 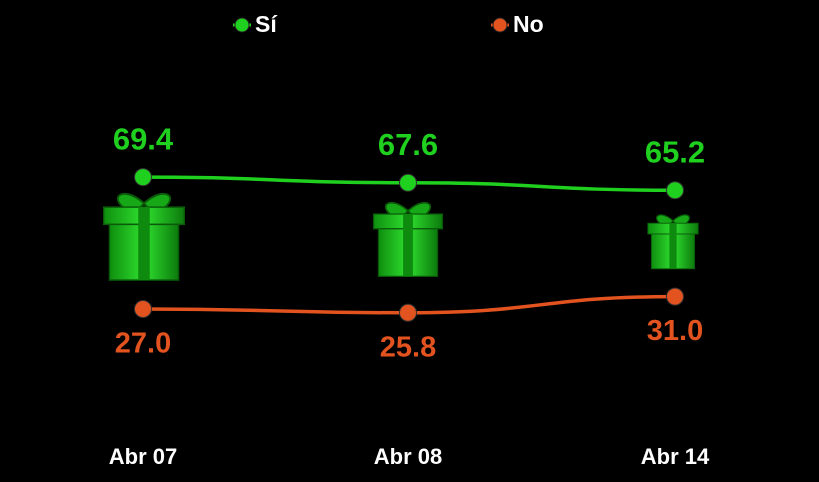 I want to click on data-label: 65.2, so click(x=675, y=151).